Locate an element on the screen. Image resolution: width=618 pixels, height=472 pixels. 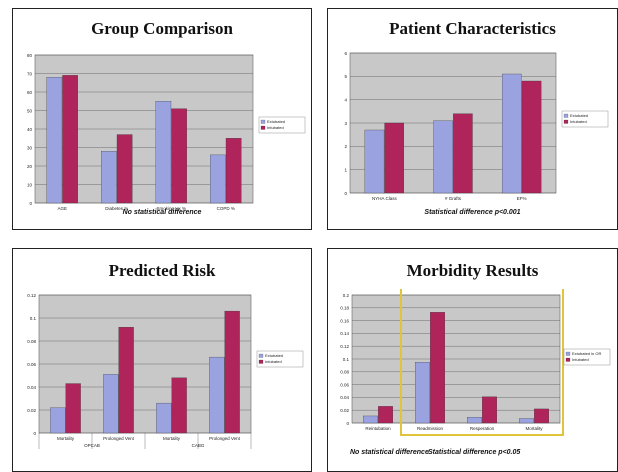
x-tick-label: Diabetes % is located at coordinates (116, 208).